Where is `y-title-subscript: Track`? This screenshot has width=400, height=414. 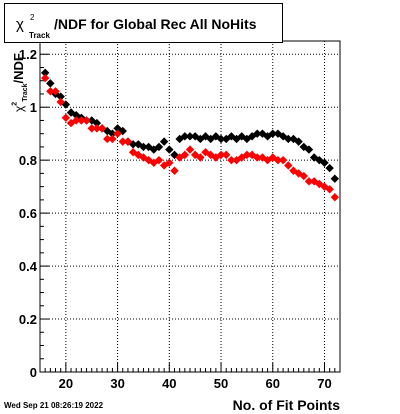
y-title-subscript: Track is located at coordinates (26, 92).